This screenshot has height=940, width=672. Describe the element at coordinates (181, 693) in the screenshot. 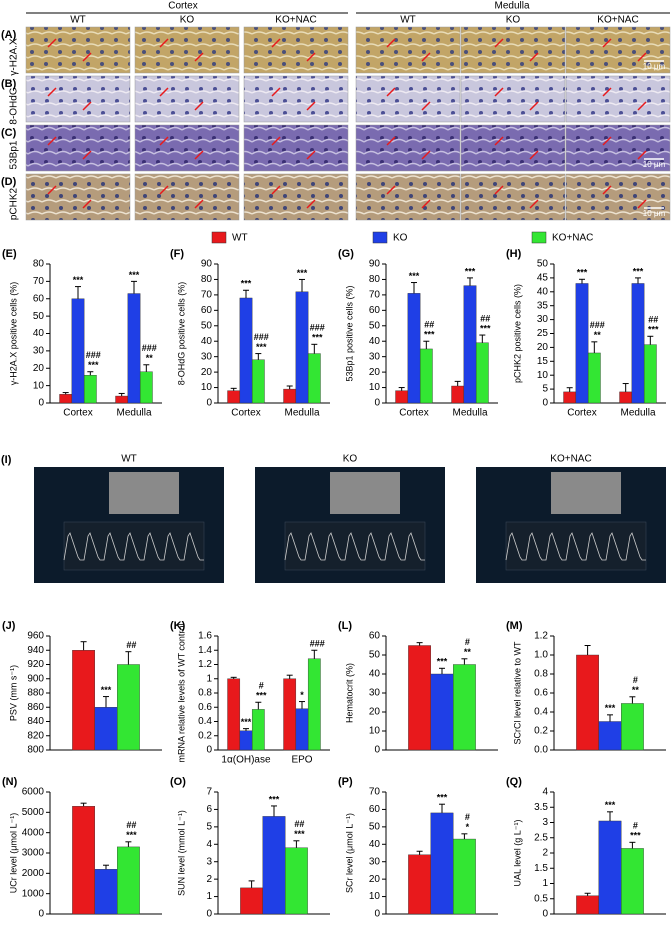

I see `y-axis-label: mRNA relative levels of WT control` at that location.